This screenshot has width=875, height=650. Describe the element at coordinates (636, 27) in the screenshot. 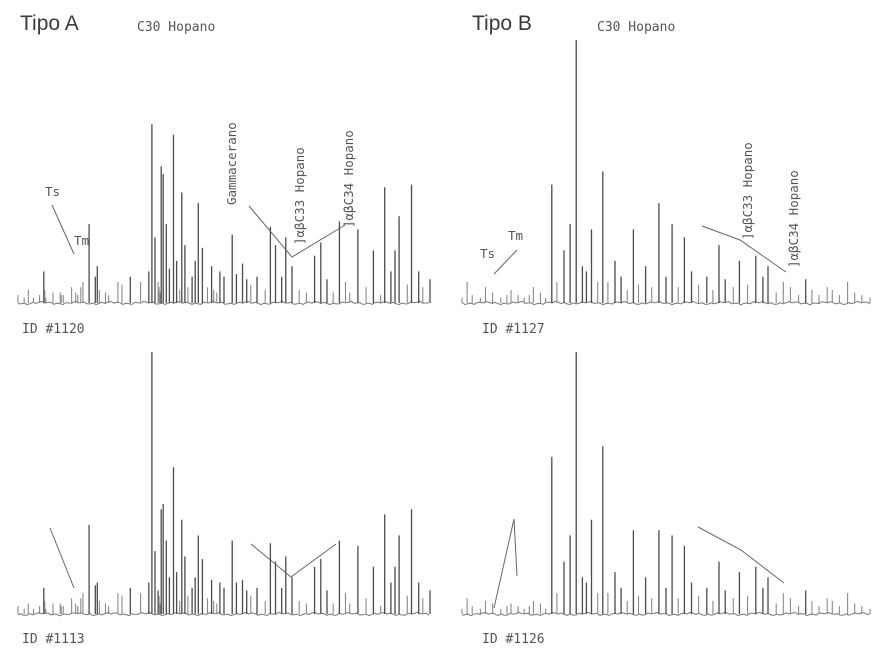

I see `peak-label-c30-hopano-b: C30 Hopano` at that location.